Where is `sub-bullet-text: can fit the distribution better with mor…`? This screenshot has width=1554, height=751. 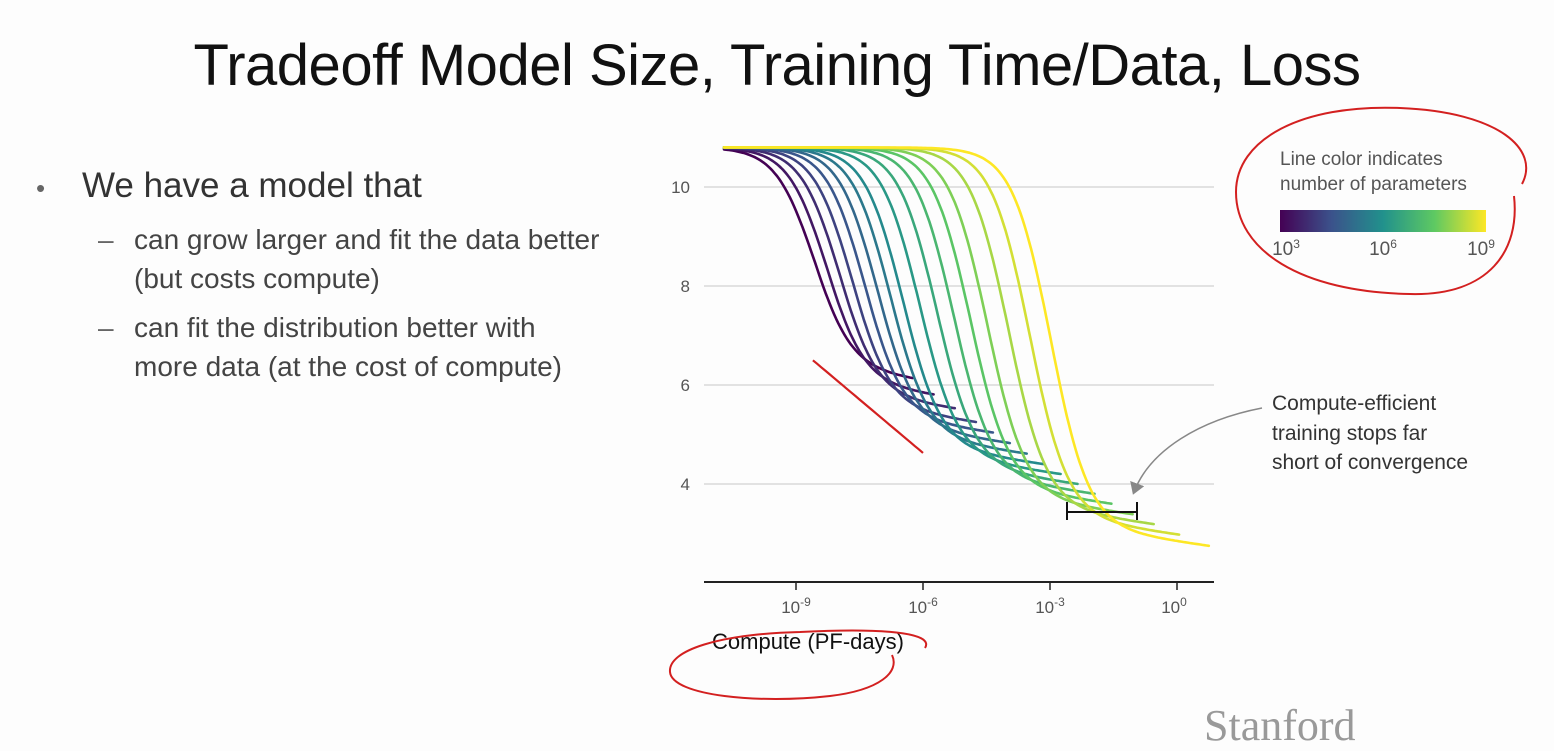 sub-bullet-text: can fit the distribution better with mor… is located at coordinates (348, 347).